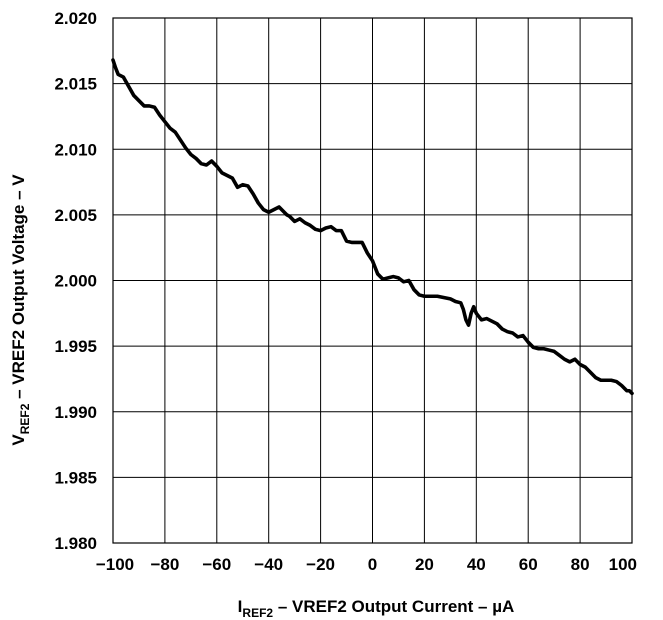 The width and height of the screenshot is (663, 620). I want to click on y-tick-label: 2.015, so click(75, 84).